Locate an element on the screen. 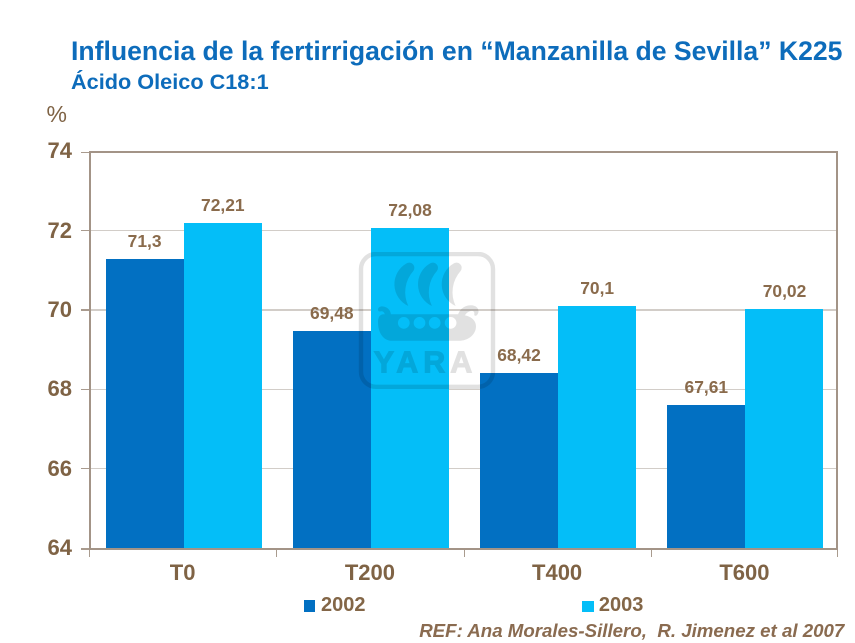 The height and width of the screenshot is (643, 855). svg-text: YARA is located at coordinates (426, 363).